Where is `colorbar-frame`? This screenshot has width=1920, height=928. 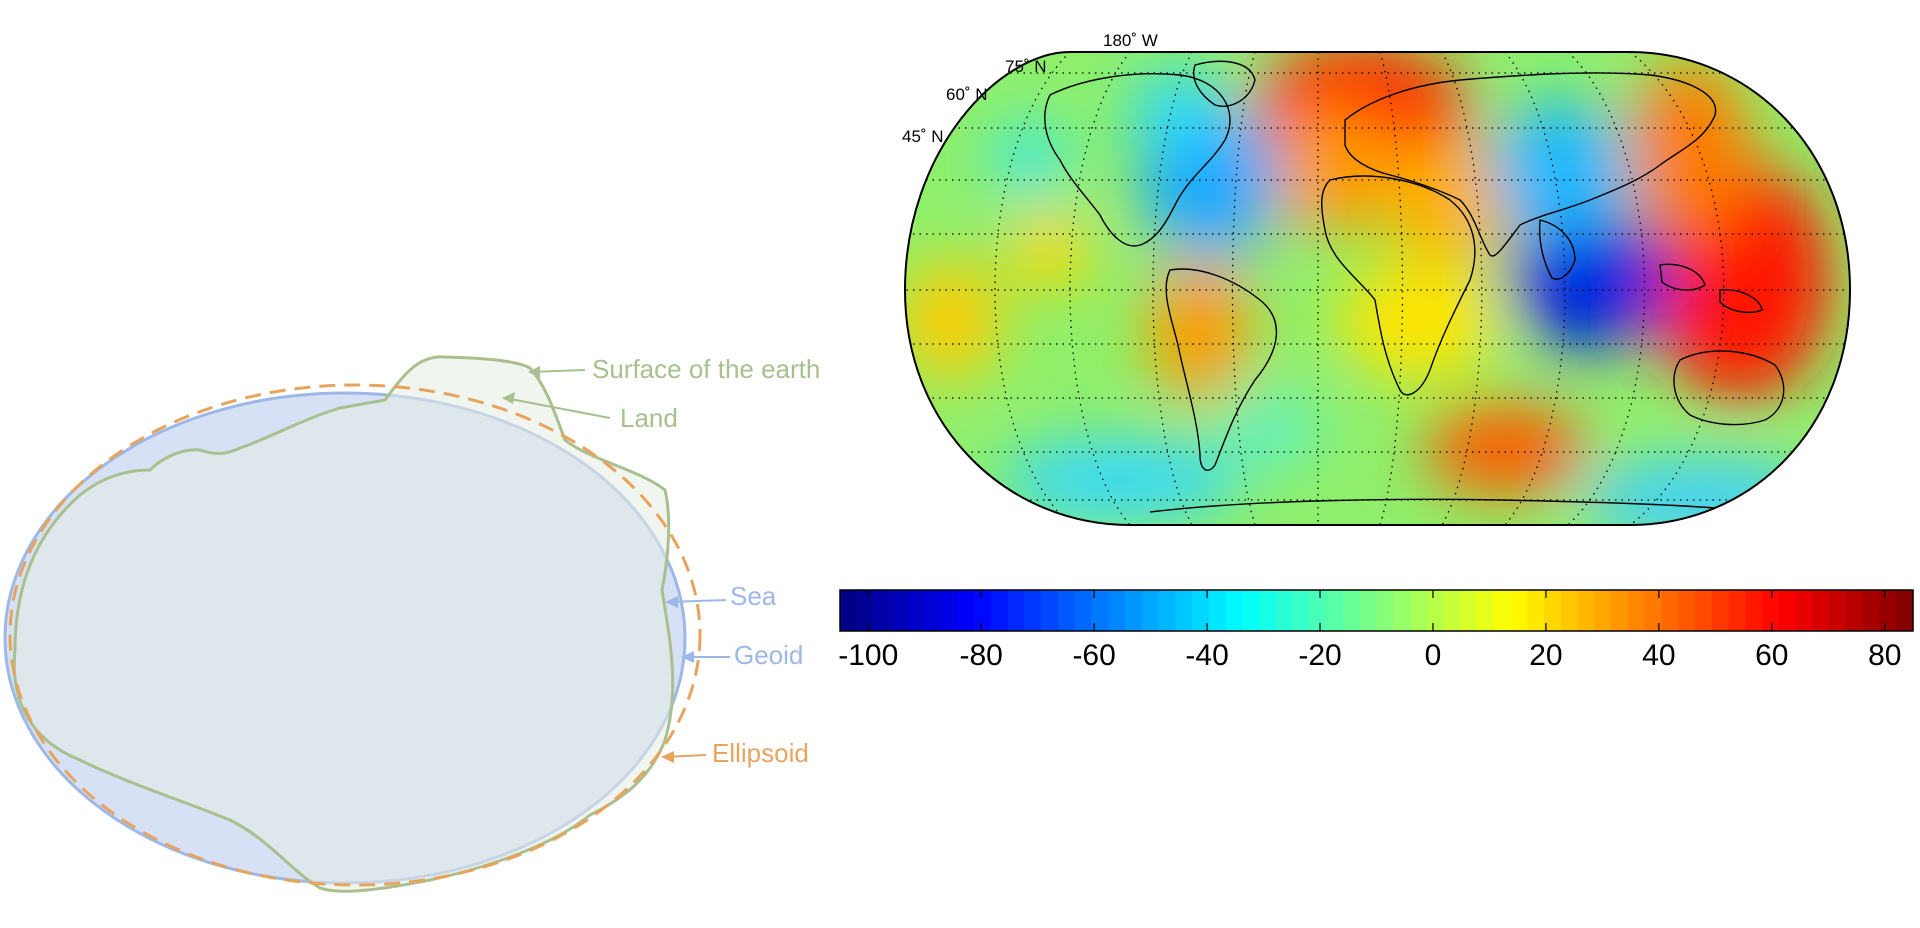 colorbar-frame is located at coordinates (1376, 610).